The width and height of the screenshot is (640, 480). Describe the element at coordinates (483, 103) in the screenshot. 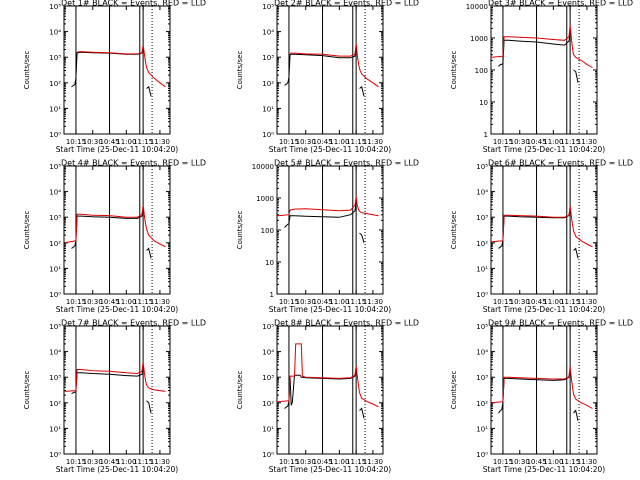

I see `y-tick-label: 10` at that location.